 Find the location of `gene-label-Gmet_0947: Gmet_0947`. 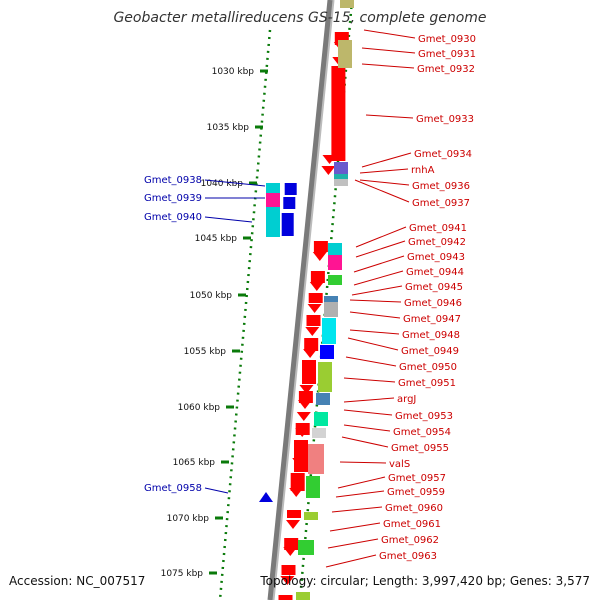

gene-label-Gmet_0947: Gmet_0947 is located at coordinates (432, 319).